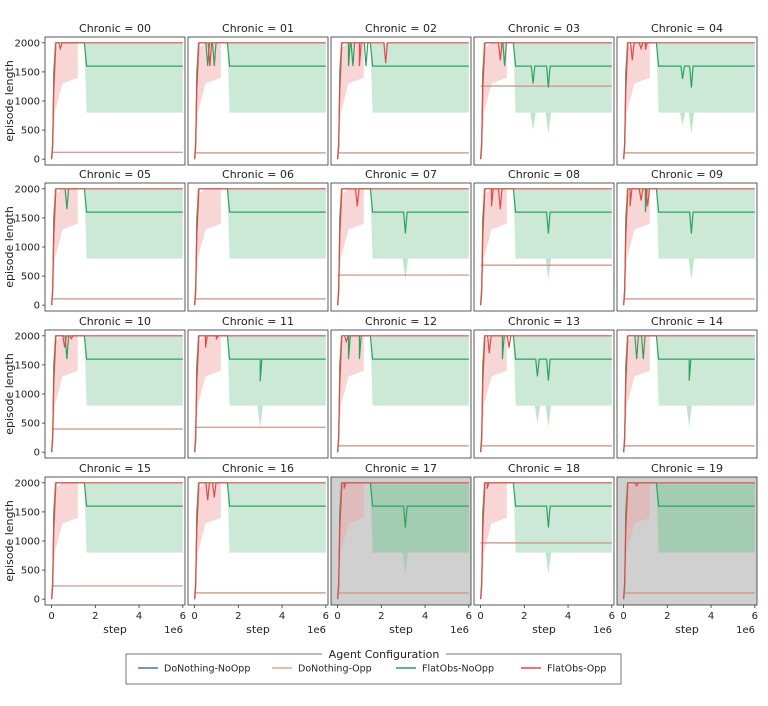 This screenshot has height=706, width=768. What do you see at coordinates (544, 28) in the screenshot?
I see `panel-title: Chronic = 03` at bounding box center [544, 28].